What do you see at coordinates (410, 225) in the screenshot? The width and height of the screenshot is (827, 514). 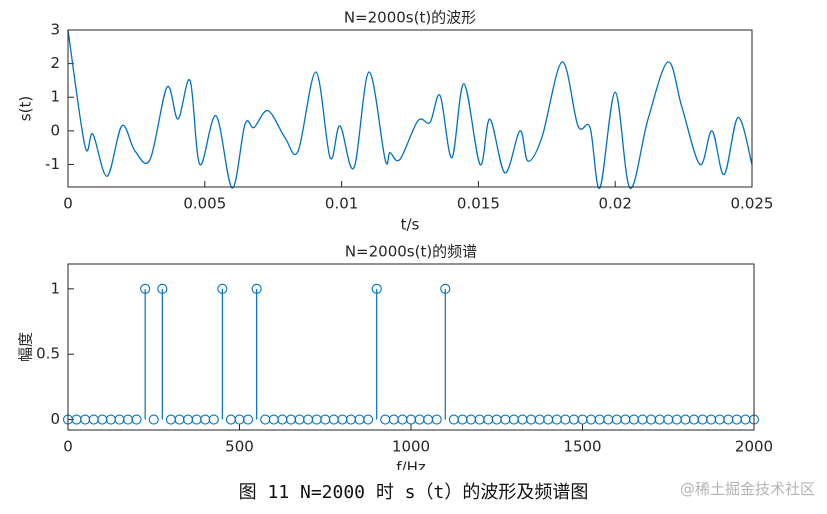 I see `x-axis-label: t/s` at bounding box center [410, 225].